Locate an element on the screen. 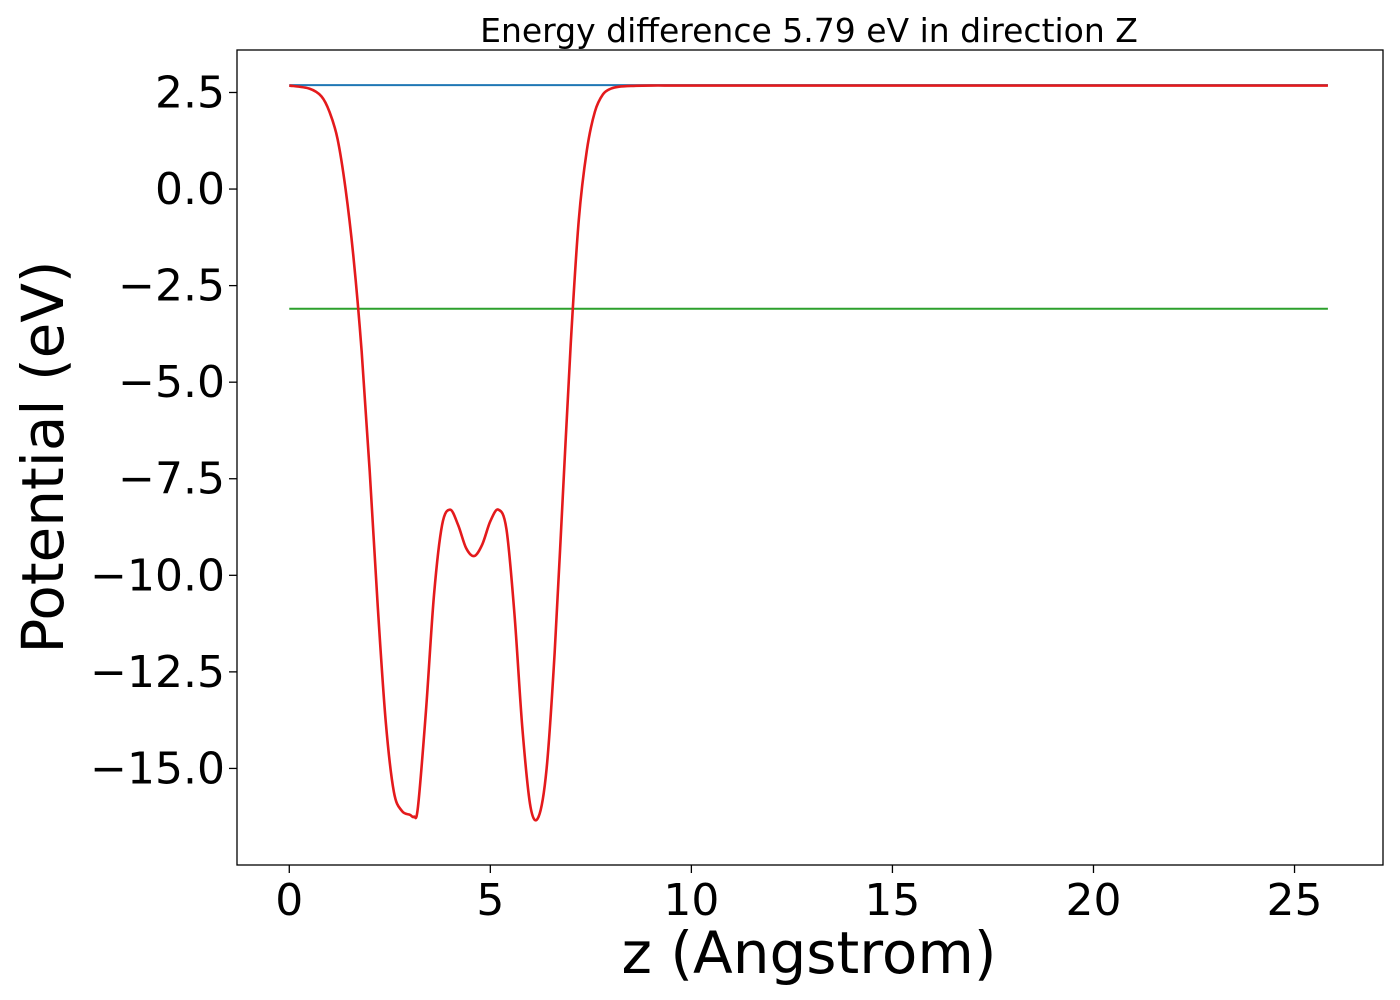  x-tick-label: 10 is located at coordinates (691, 900).